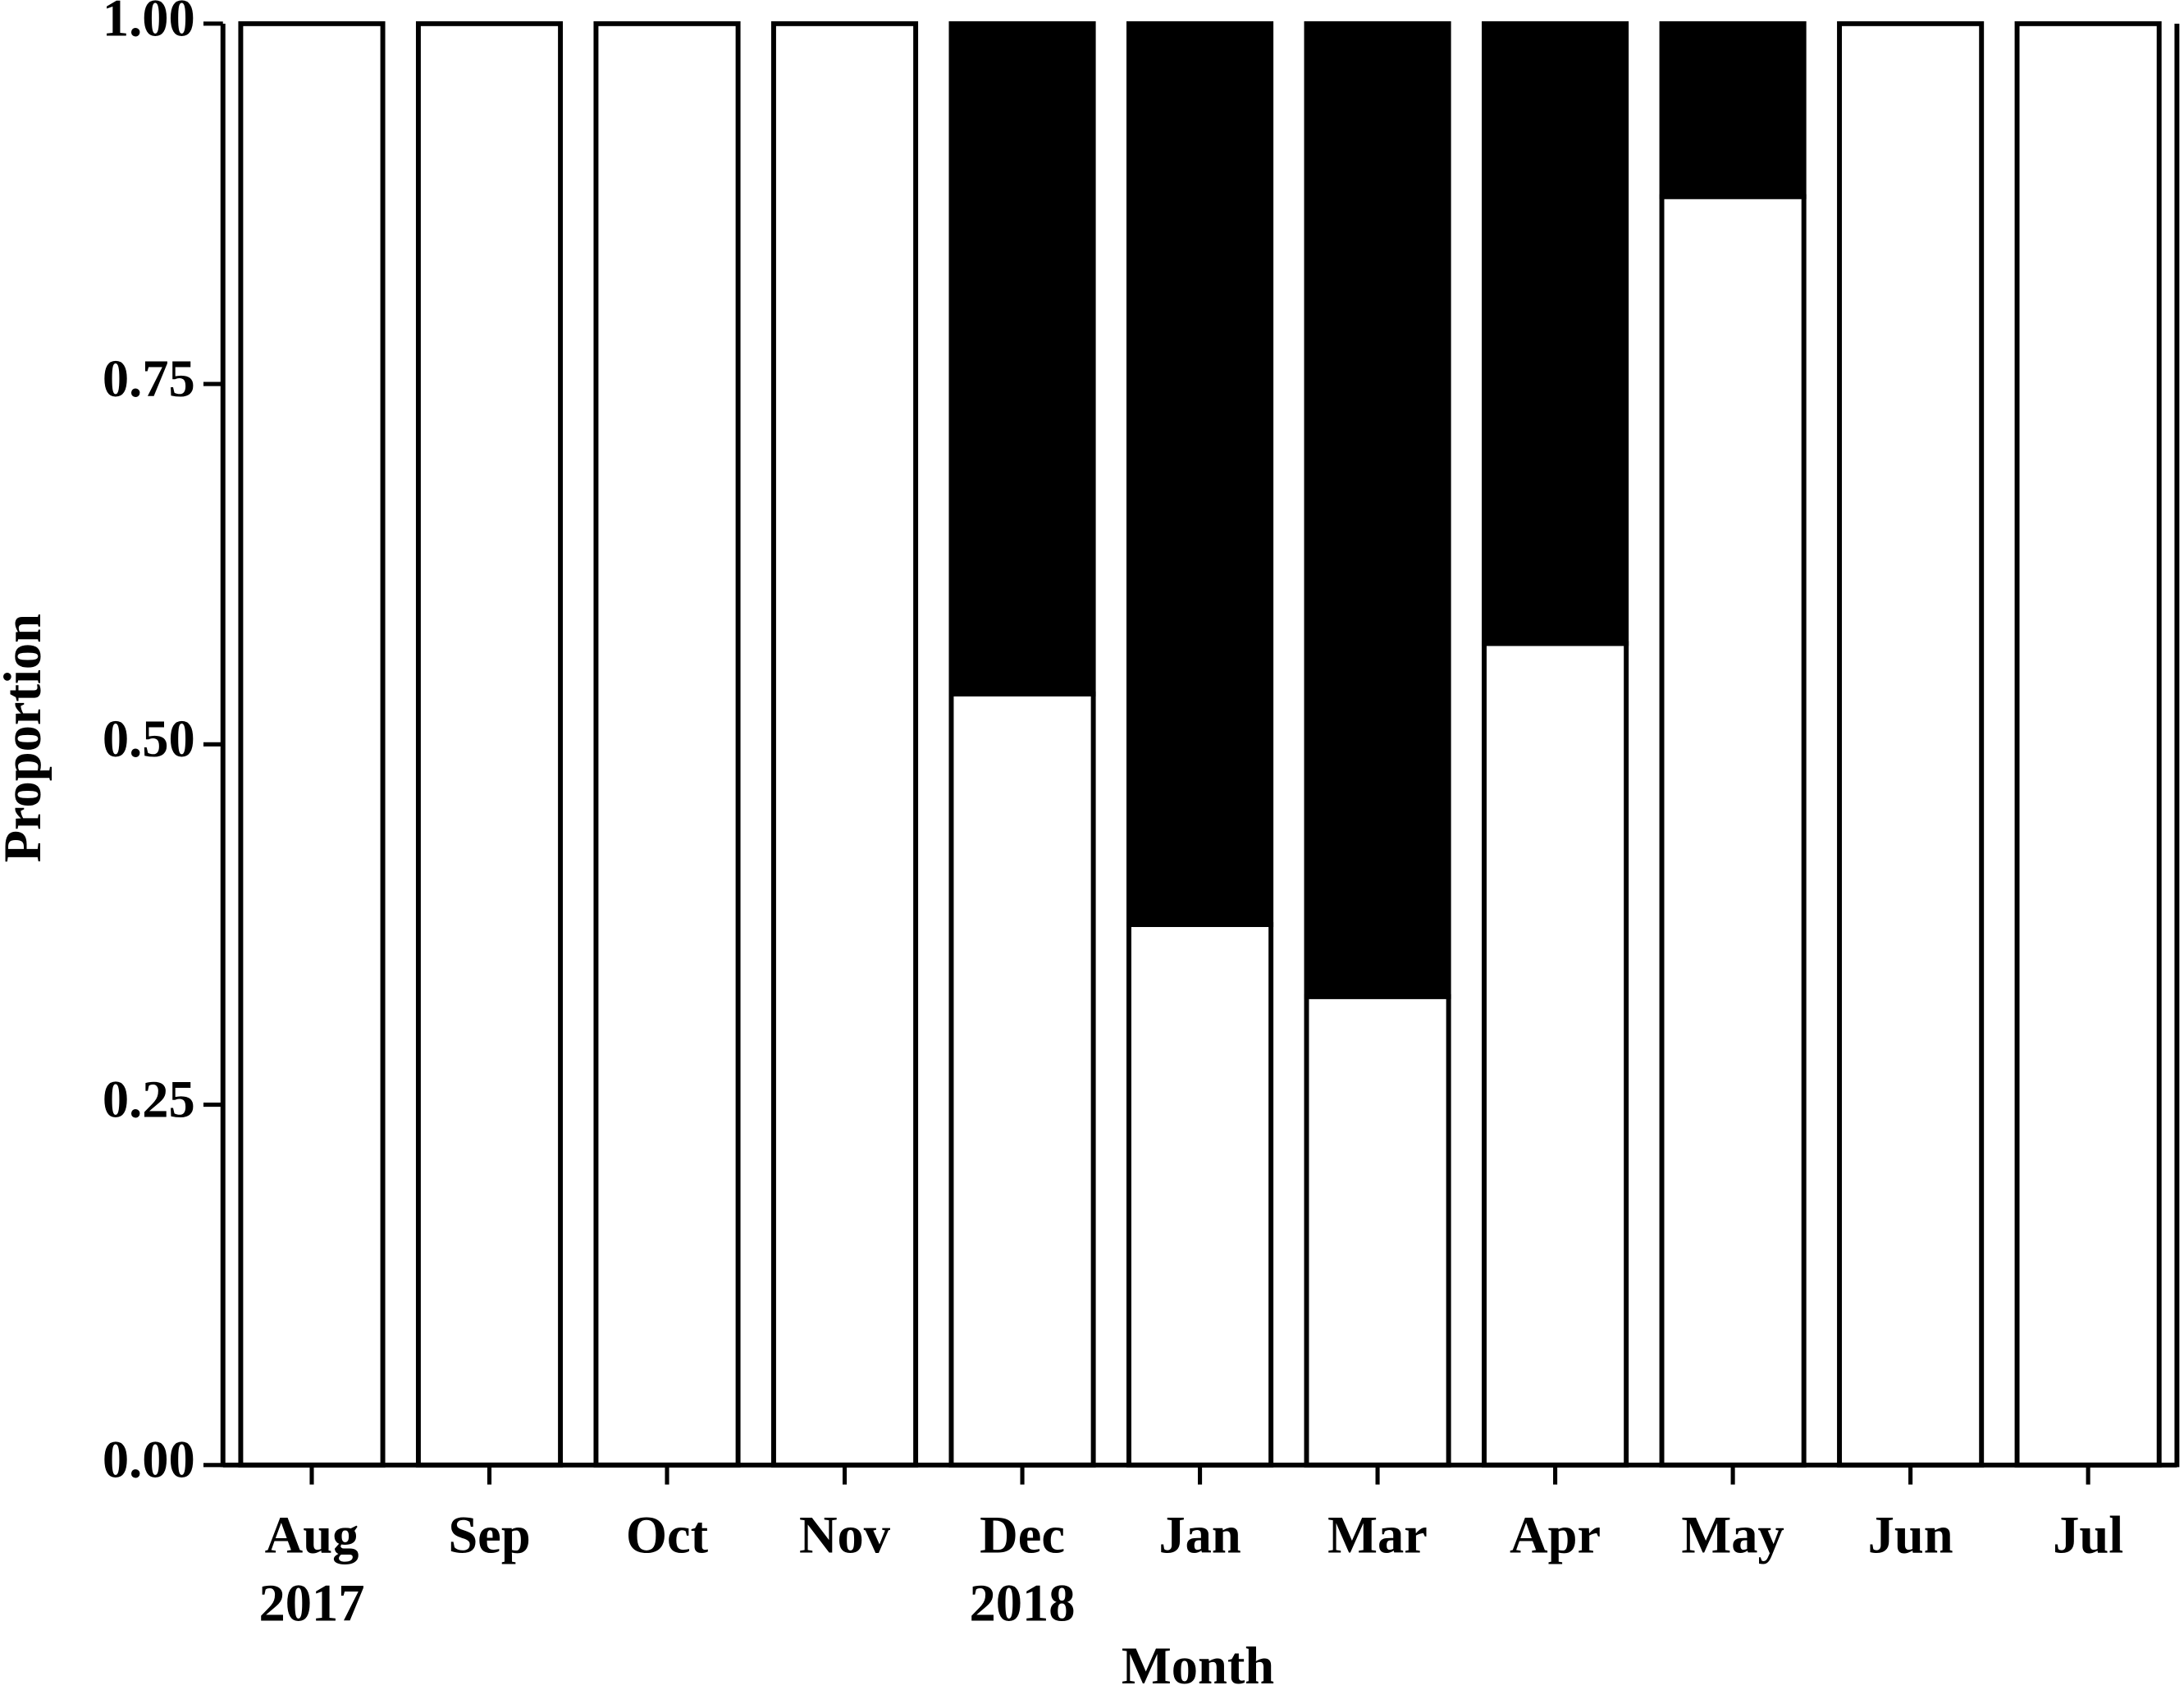 The image size is (2184, 1699). Describe the element at coordinates (489, 1534) in the screenshot. I see `x-tick-label: Sep` at that location.